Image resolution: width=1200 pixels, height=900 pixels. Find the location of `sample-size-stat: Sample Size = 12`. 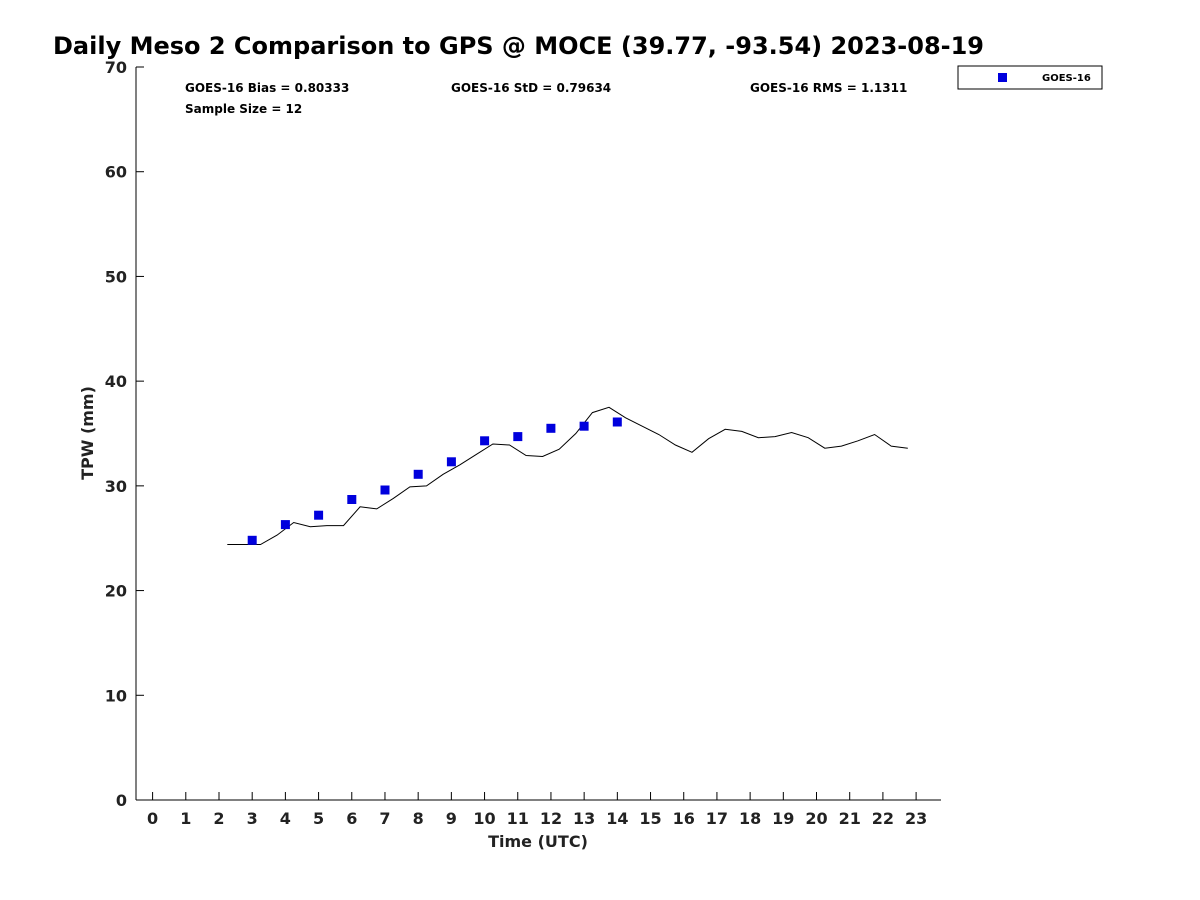

sample-size-stat: Sample Size = 12 is located at coordinates (243, 109).